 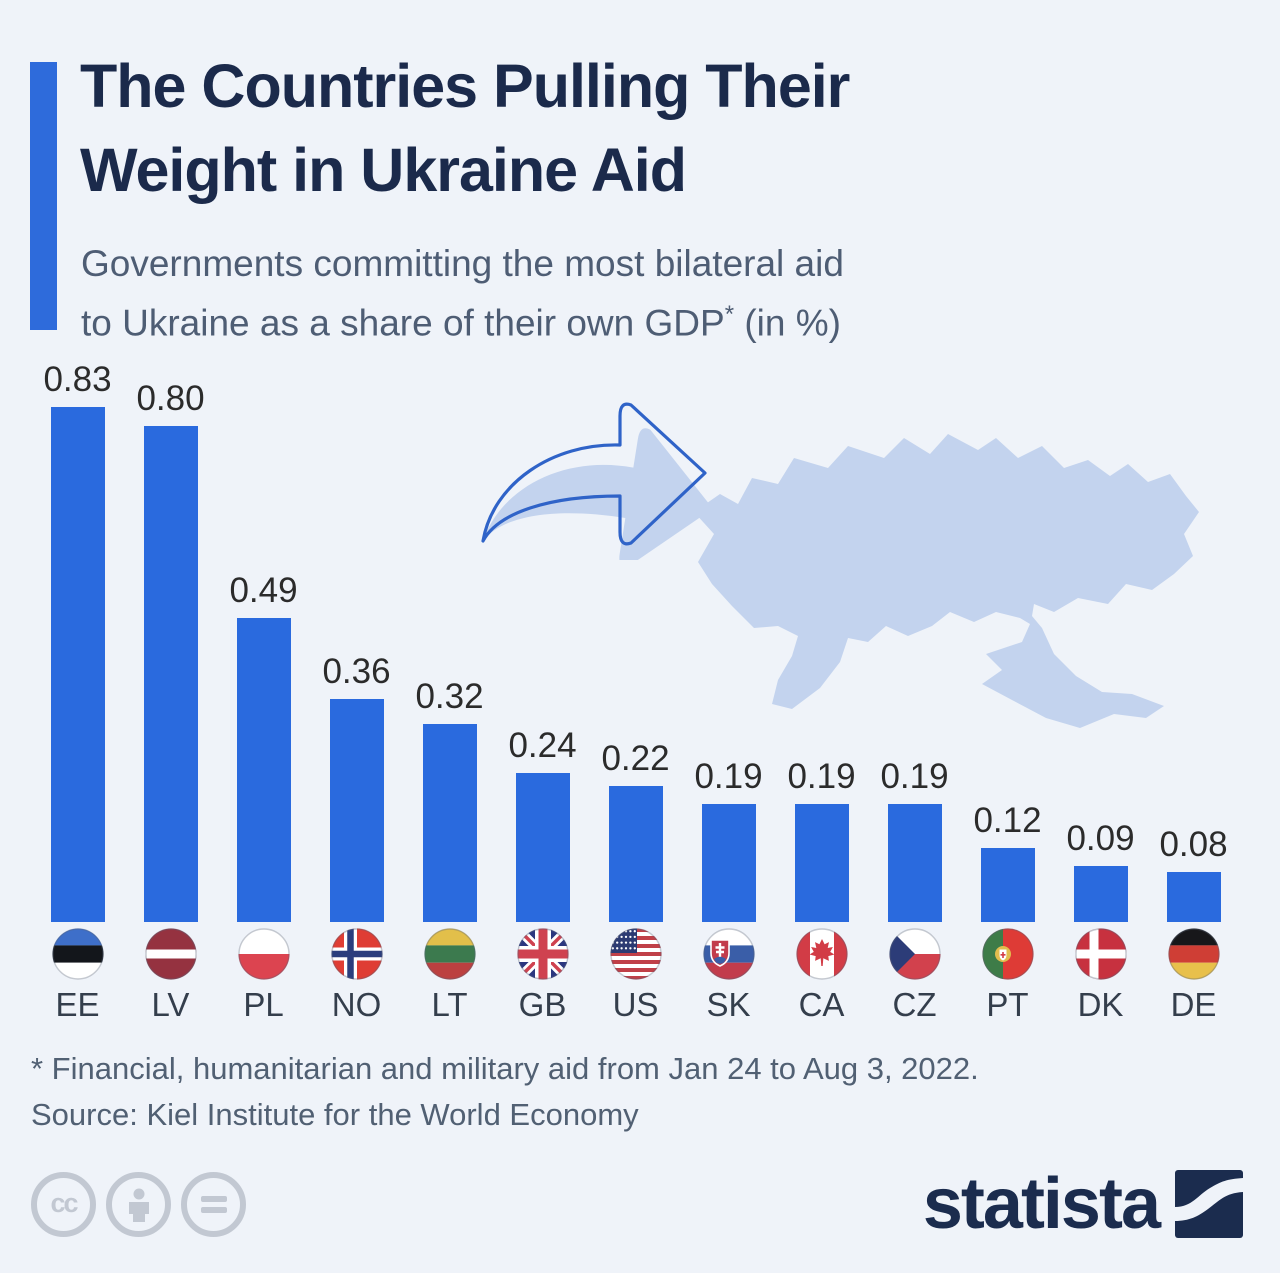 What do you see at coordinates (1100, 838) in the screenshot?
I see `bar-value-label: 0.09` at bounding box center [1100, 838].